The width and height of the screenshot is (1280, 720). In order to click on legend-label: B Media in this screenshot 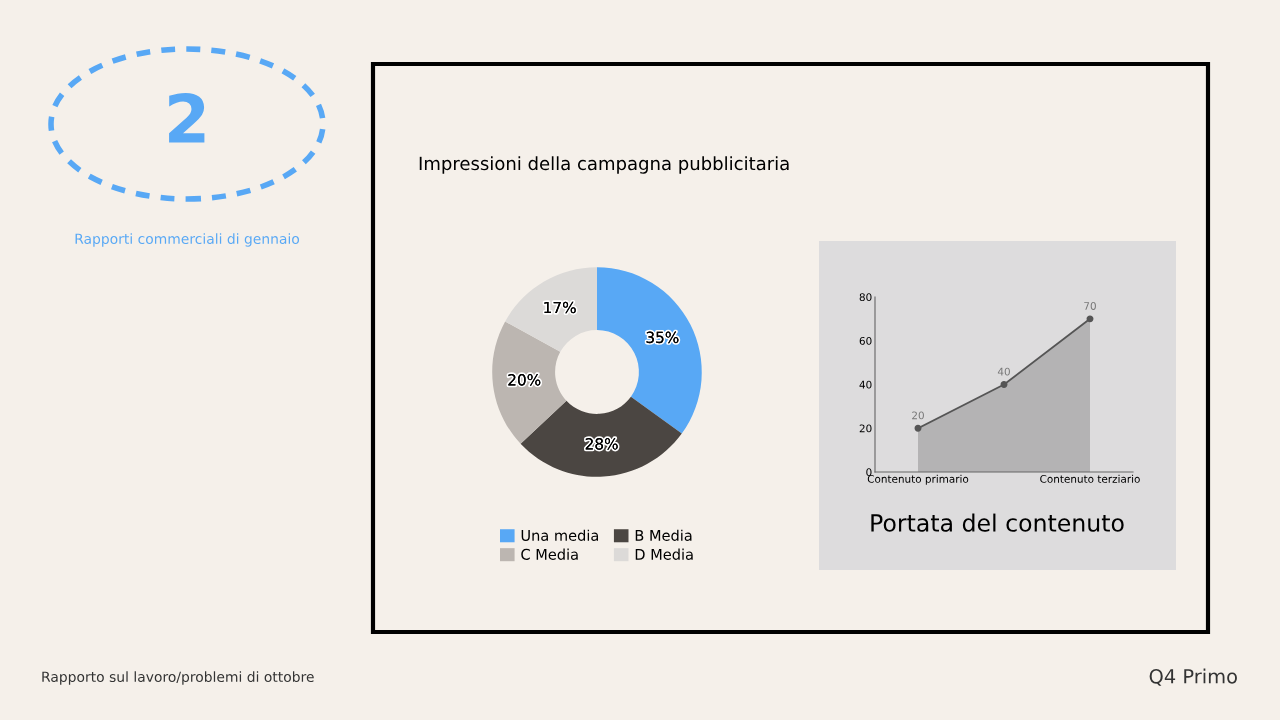, I will do `click(663, 535)`.